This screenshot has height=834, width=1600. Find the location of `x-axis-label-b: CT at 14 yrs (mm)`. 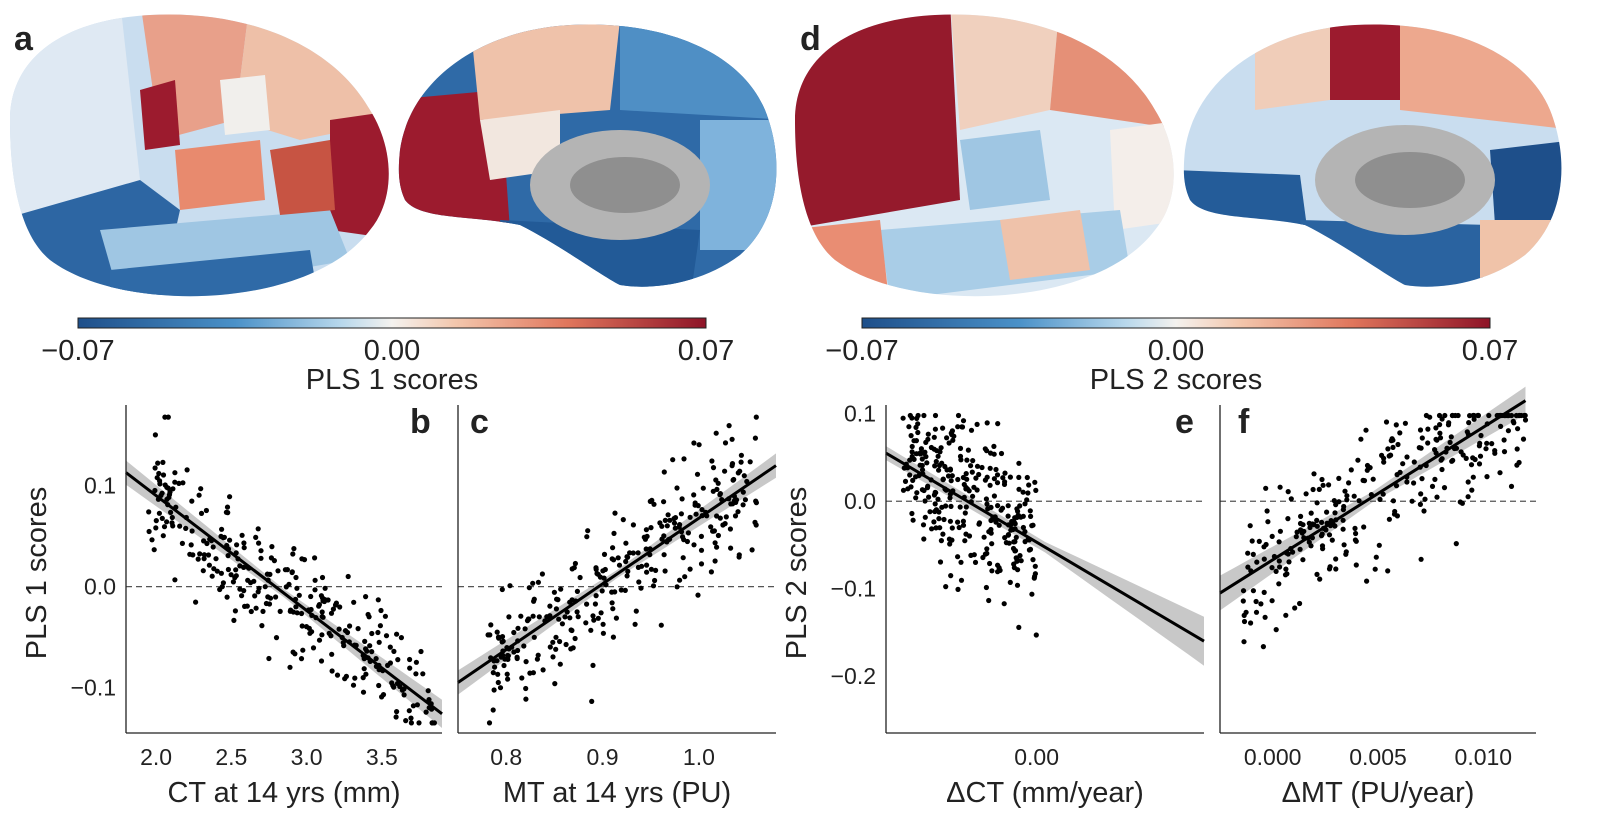

x-axis-label-b: CT at 14 yrs (mm) is located at coordinates (283, 793).